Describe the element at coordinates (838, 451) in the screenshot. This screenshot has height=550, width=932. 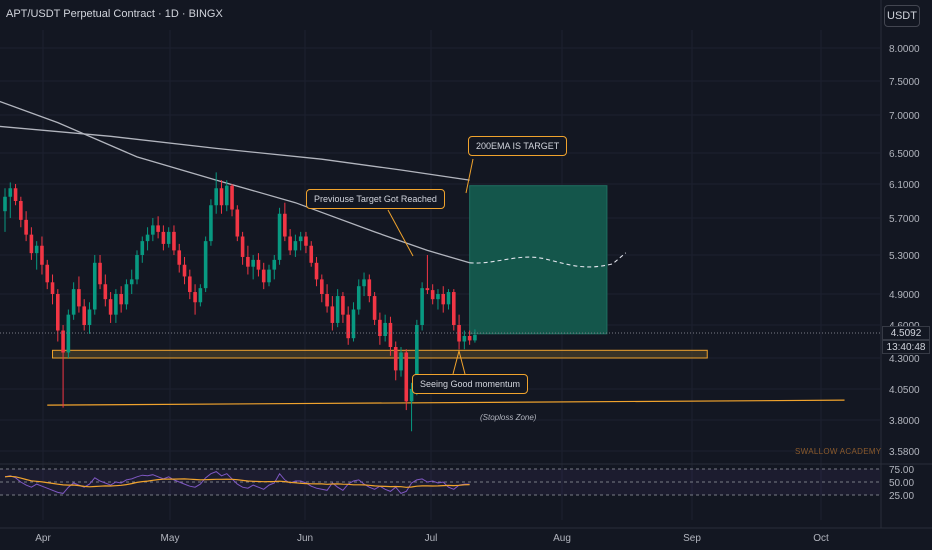
I see `brand-watermark: SWALLOW ACADEMY` at that location.